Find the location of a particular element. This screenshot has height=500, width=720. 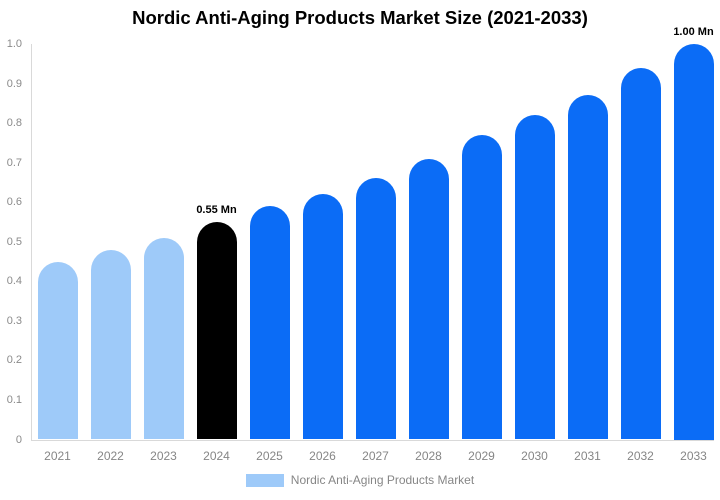

x-axis-line is located at coordinates (372, 440).